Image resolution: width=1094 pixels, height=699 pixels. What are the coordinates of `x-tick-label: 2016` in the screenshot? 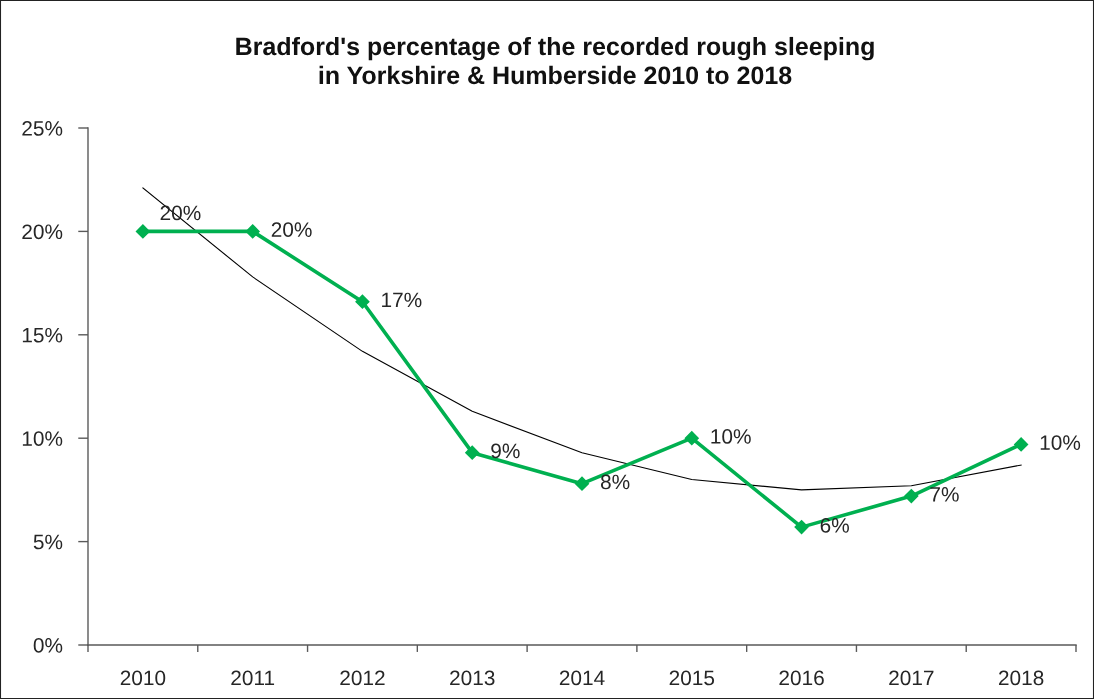 It's located at (801, 678).